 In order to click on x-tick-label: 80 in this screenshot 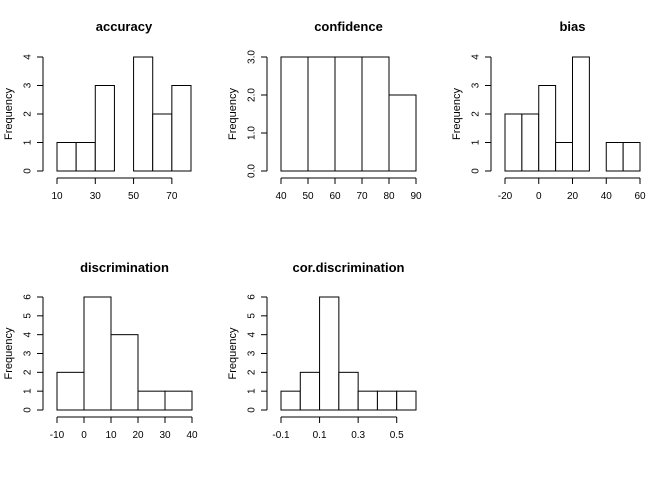, I will do `click(389, 196)`.